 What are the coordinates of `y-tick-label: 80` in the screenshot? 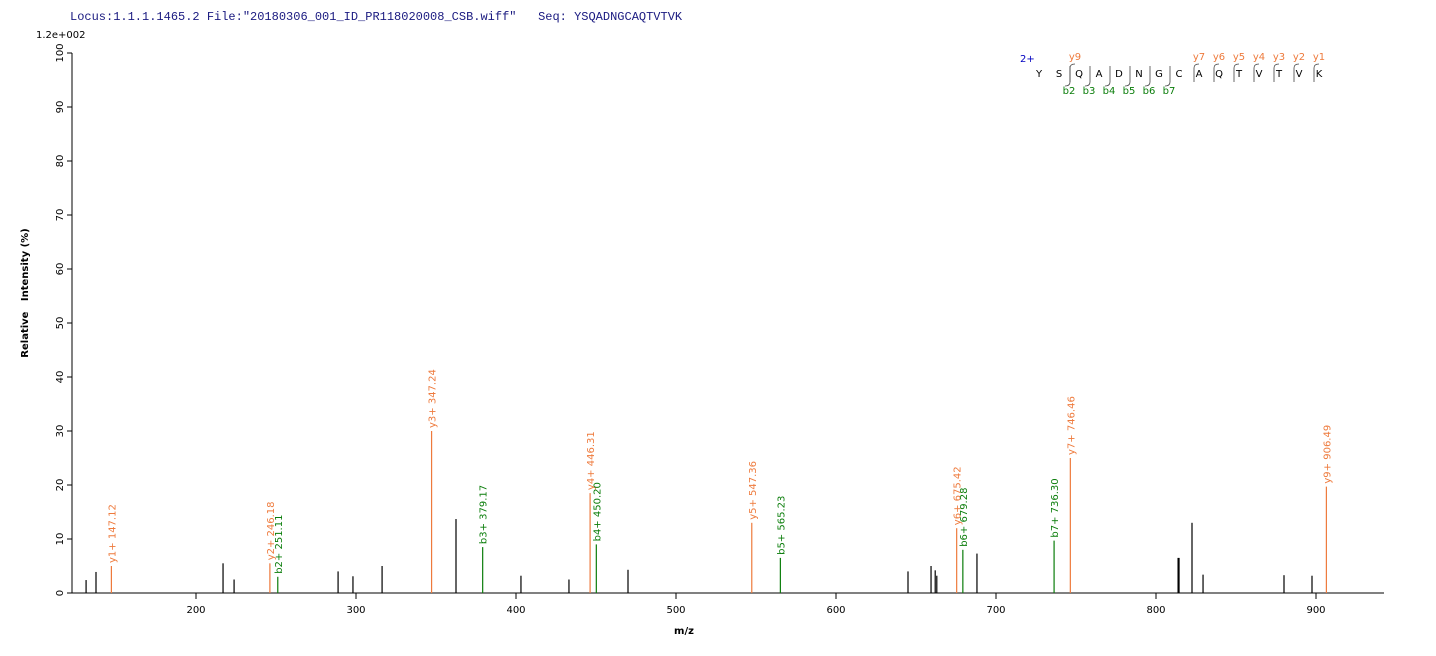 It's located at (60, 161).